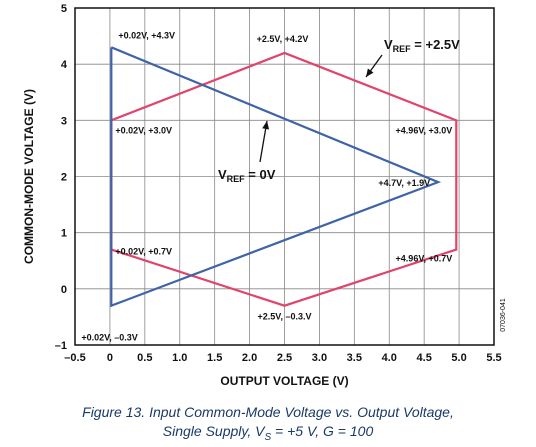 This screenshot has height=447, width=536. What do you see at coordinates (110, 358) in the screenshot?
I see `x-tick-label: 0` at bounding box center [110, 358].